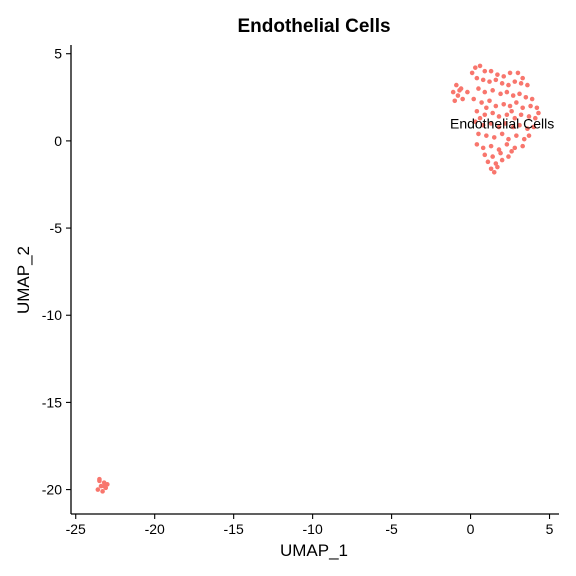 This screenshot has width=576, height=576. Describe the element at coordinates (52, 490) in the screenshot. I see `y-tick-label: -20` at that location.